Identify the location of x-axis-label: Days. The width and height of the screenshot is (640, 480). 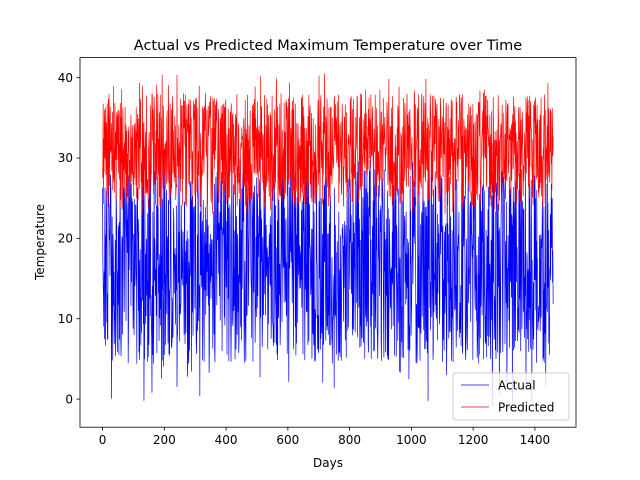
(328, 463).